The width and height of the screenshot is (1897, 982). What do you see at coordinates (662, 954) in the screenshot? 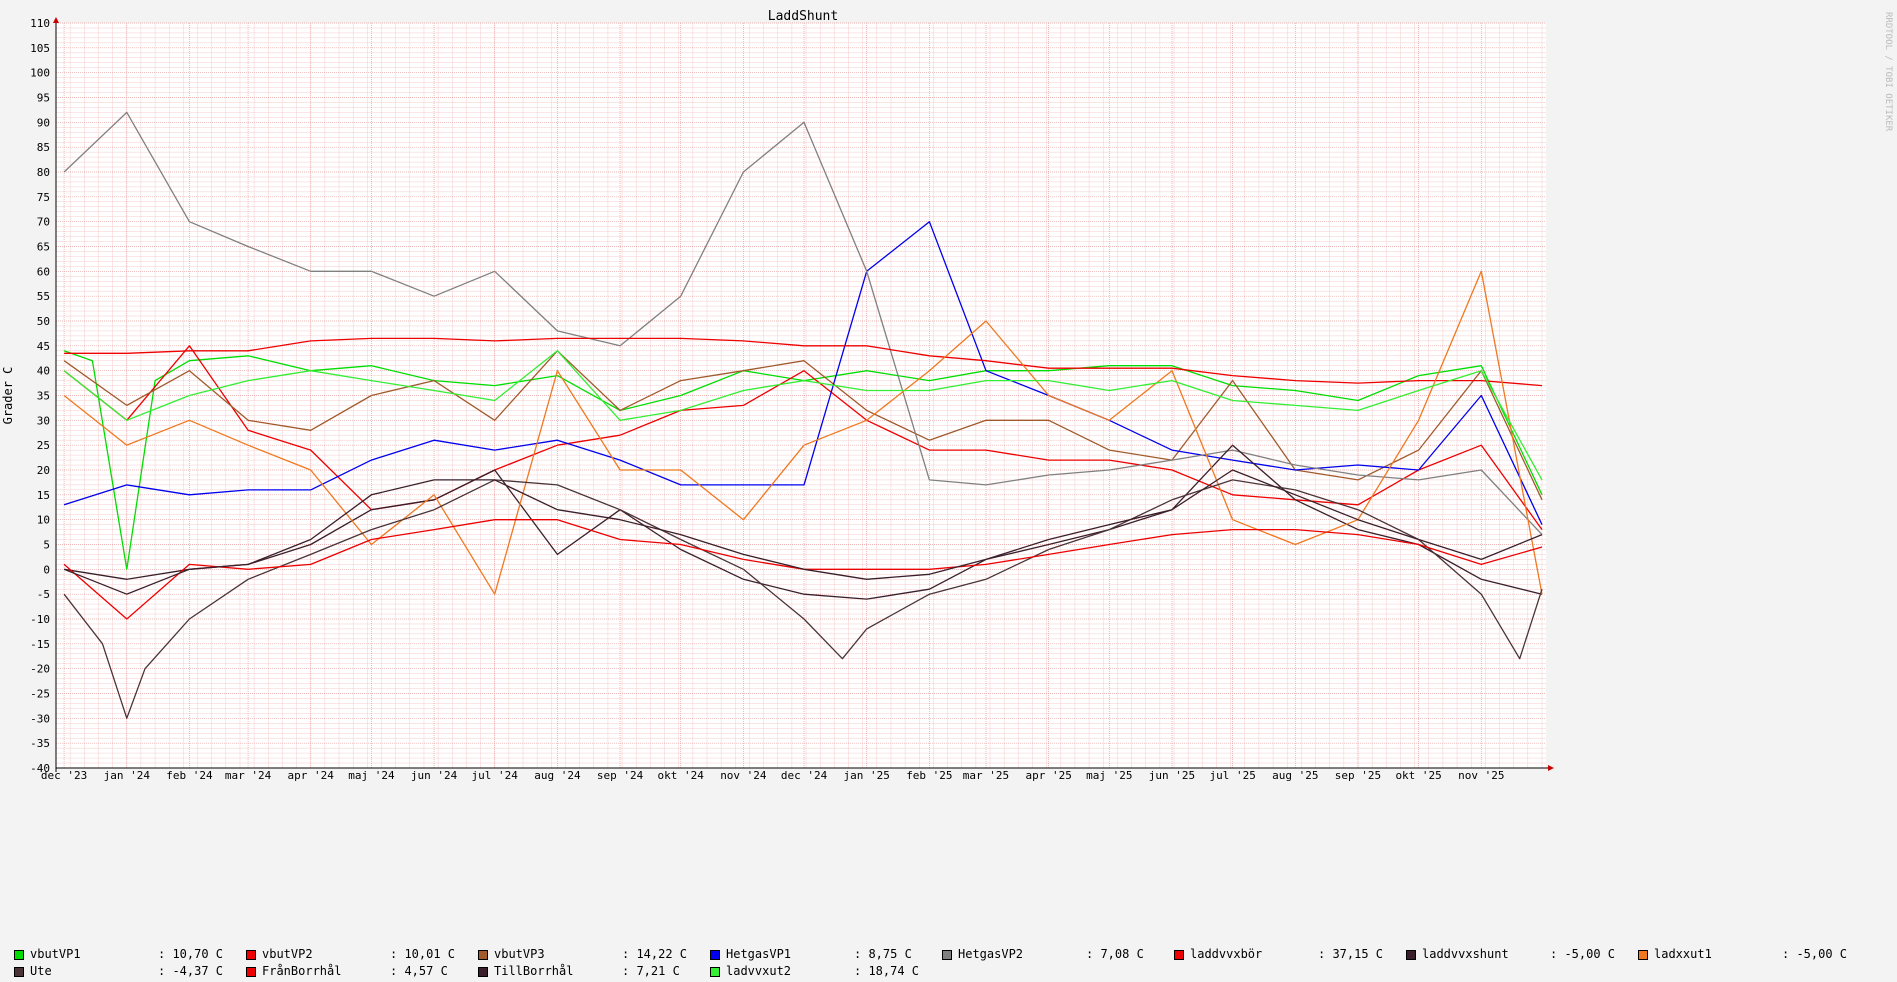
I see `legend-value: 14,22 C` at bounding box center [662, 954].